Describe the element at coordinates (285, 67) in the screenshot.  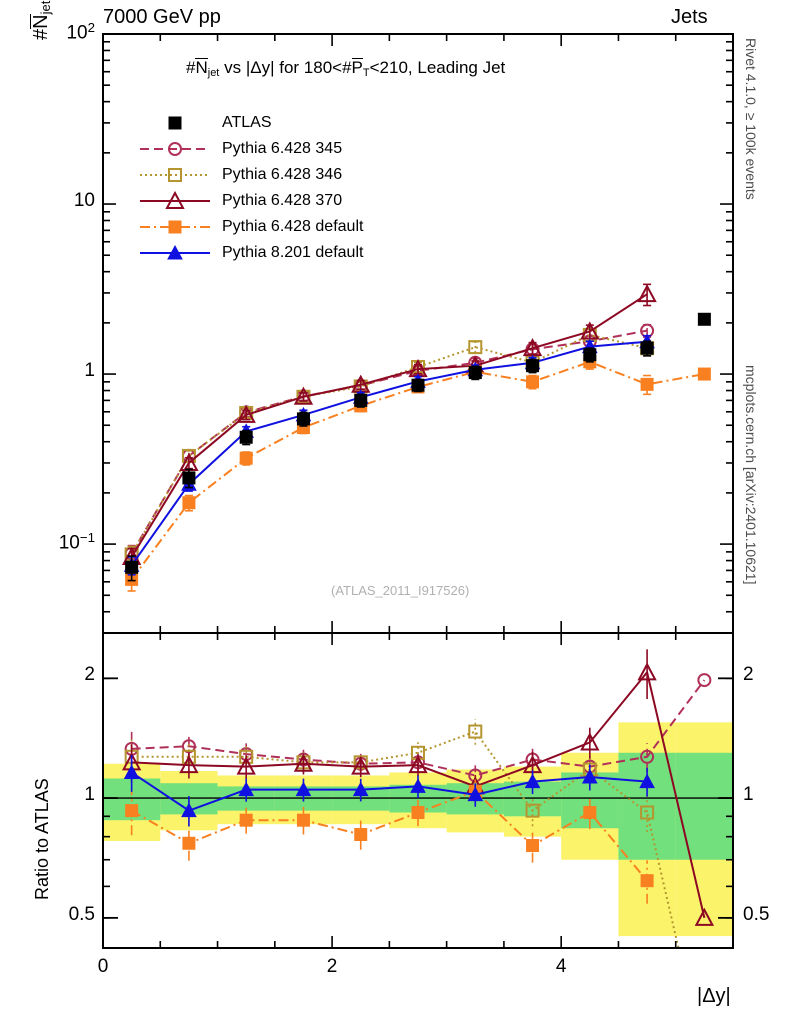
I see `title-mid: vs |Δy| for 180<#` at that location.